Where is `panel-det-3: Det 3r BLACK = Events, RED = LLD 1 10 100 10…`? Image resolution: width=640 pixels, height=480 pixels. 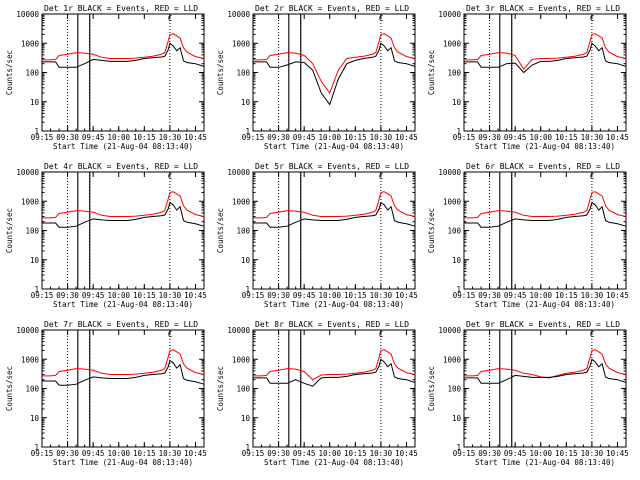
panel-det-3: Det 3r BLACK = Events, RED = LLD 1 10 100 10… is located at coordinates (528, 77).